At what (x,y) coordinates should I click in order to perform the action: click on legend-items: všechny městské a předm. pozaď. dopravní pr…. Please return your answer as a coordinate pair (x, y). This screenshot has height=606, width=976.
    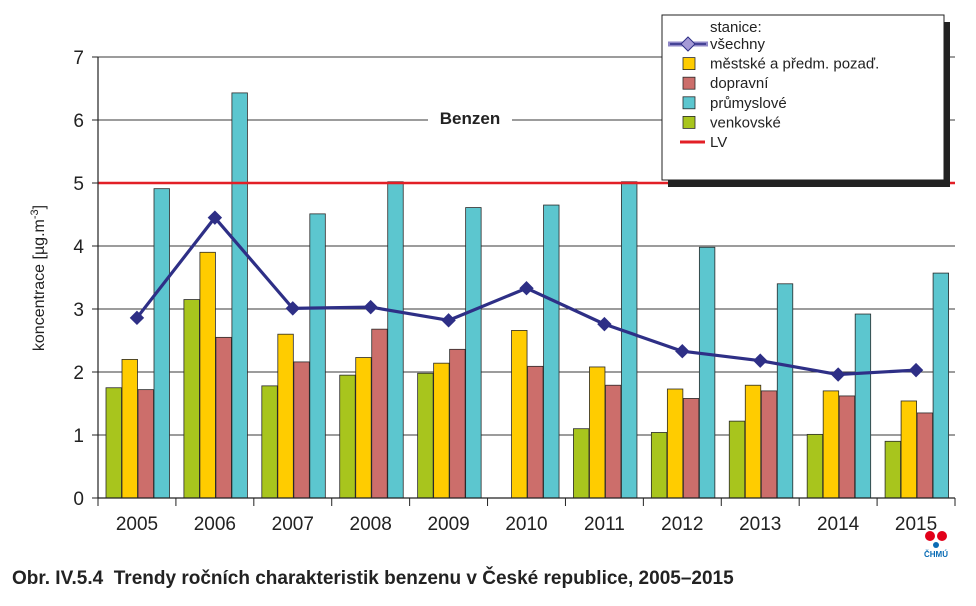
    Looking at the image, I should click on (773, 93).